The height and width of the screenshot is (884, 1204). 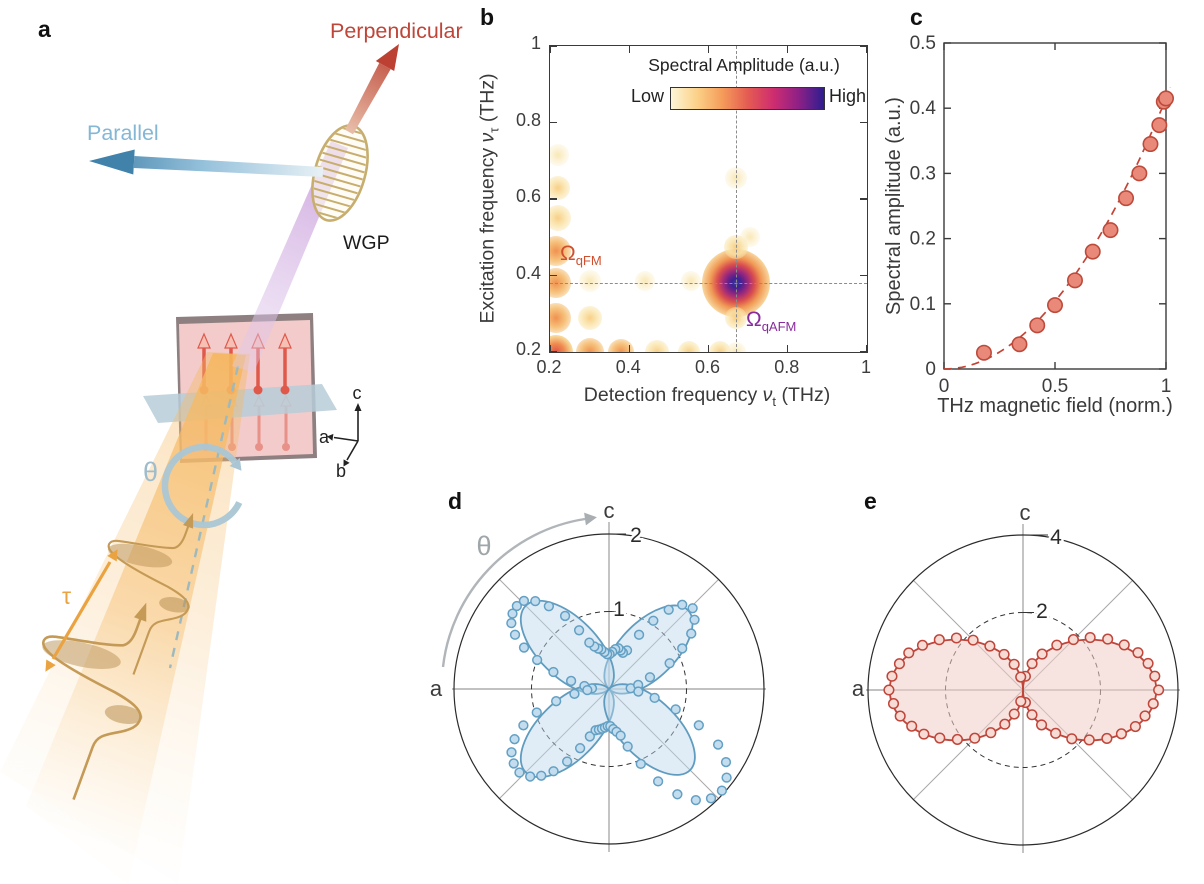 What do you see at coordinates (923, 108) in the screenshot?
I see `y-tick-label: 0.4` at bounding box center [923, 108].